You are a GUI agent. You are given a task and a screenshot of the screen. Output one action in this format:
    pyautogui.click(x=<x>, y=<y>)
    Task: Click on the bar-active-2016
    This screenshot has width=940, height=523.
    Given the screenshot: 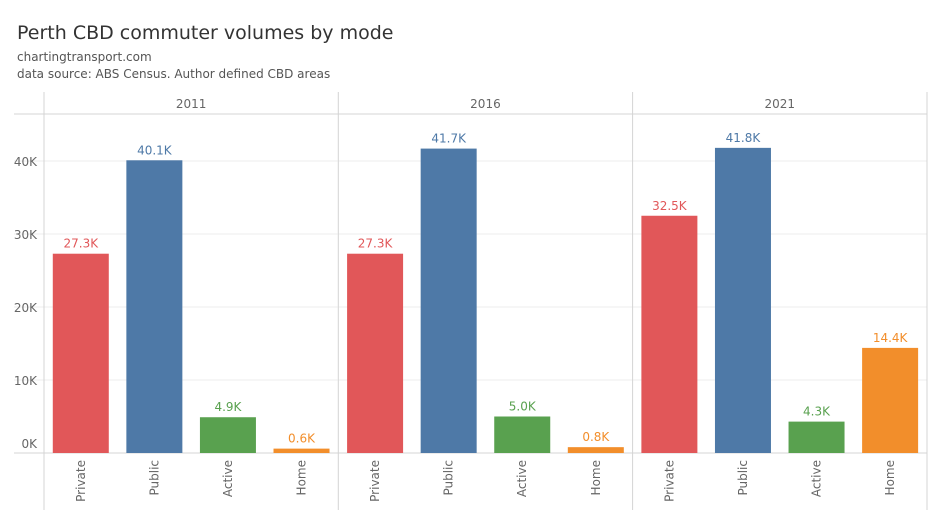 What is the action you would take?
    pyautogui.click(x=522, y=434)
    